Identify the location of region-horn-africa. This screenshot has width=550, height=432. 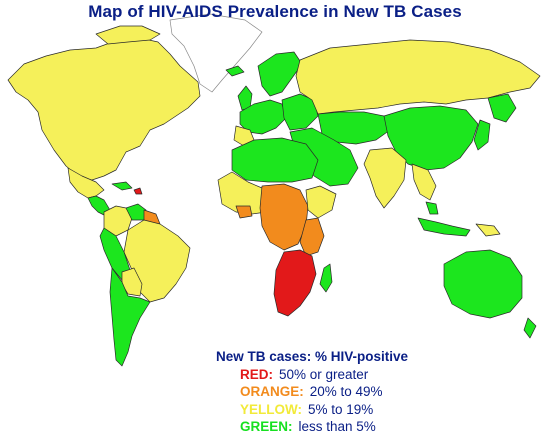
(321, 202).